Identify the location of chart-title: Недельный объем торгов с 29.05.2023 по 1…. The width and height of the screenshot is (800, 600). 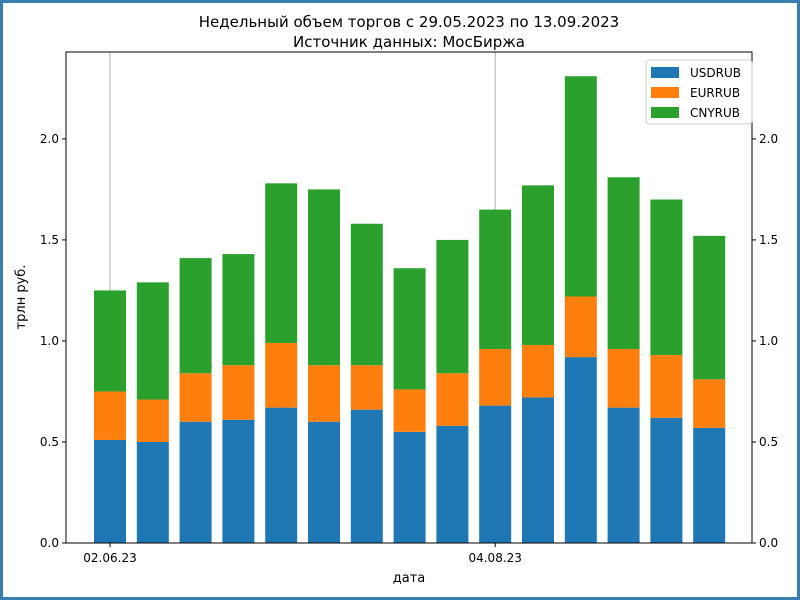
(409, 22).